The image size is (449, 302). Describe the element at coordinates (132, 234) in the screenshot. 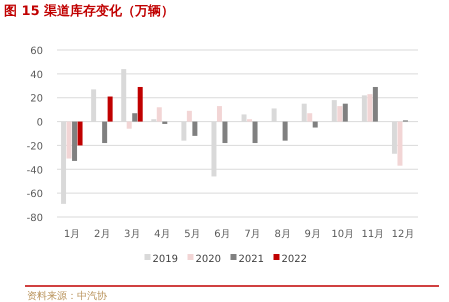

I see `x-tick-label: 3月` at that location.